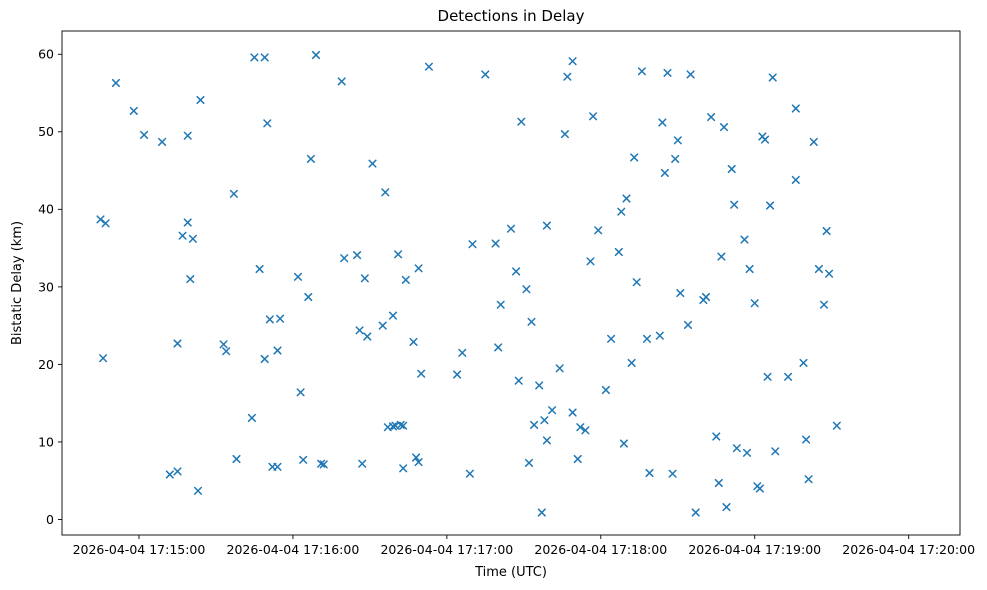 Image resolution: width=987 pixels, height=590 pixels. Describe the element at coordinates (50, 519) in the screenshot. I see `y-tick-label: 0` at that location.